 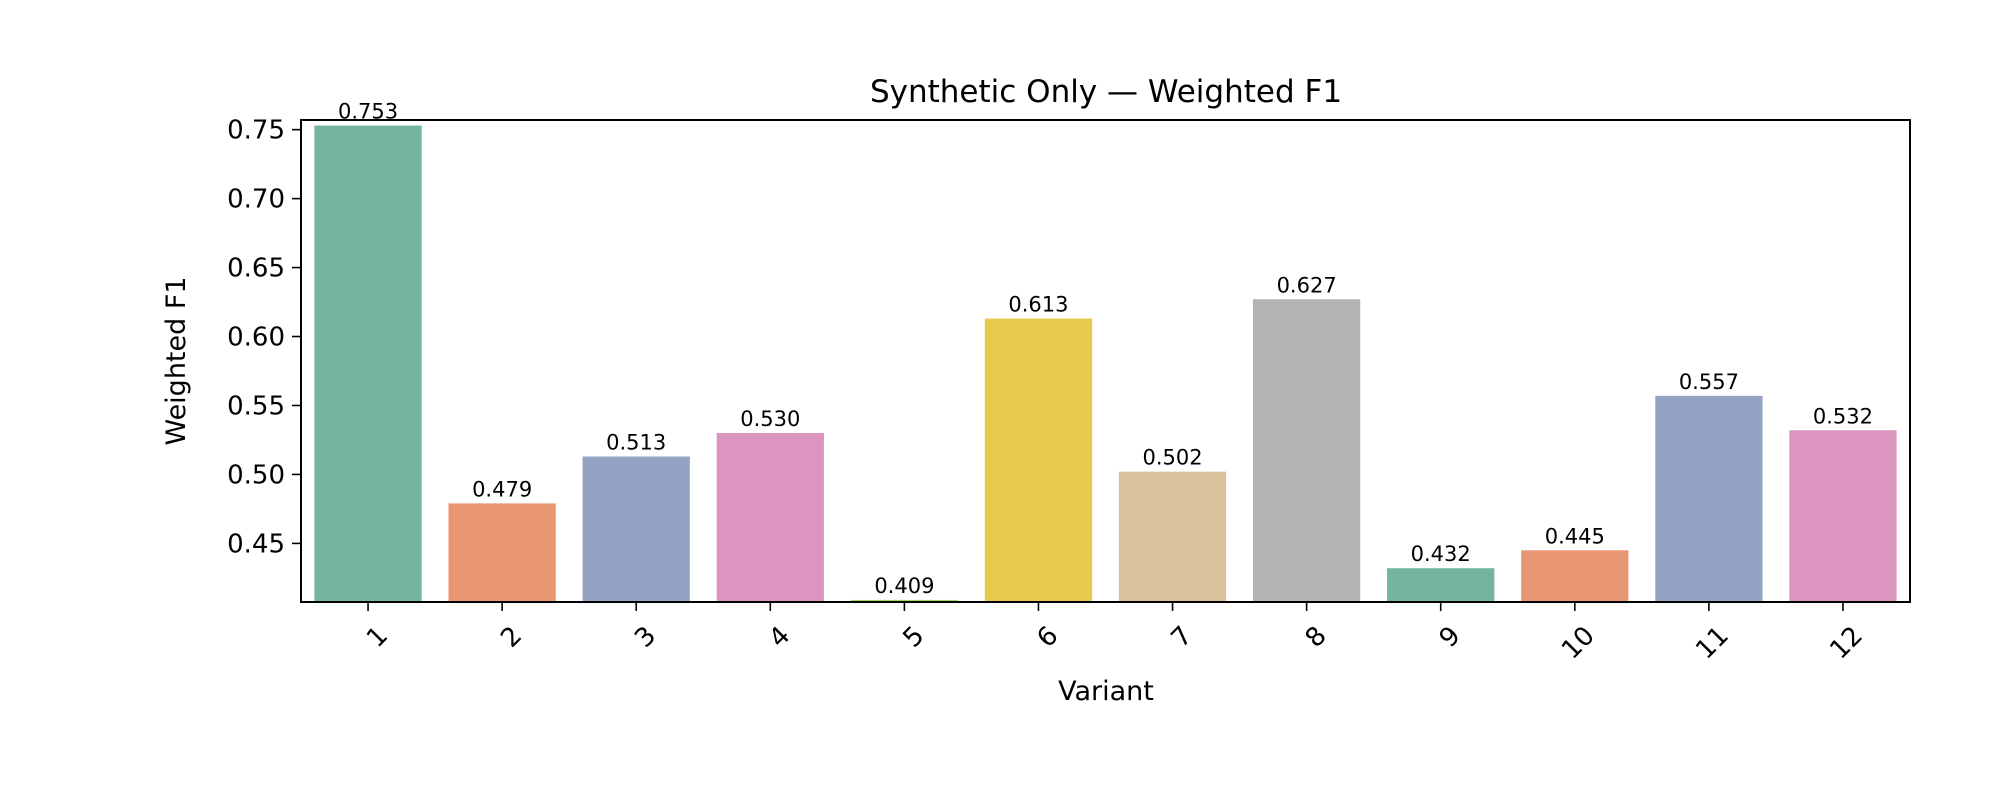 What do you see at coordinates (1575, 536) in the screenshot?
I see `data-label: 0.445` at bounding box center [1575, 536].